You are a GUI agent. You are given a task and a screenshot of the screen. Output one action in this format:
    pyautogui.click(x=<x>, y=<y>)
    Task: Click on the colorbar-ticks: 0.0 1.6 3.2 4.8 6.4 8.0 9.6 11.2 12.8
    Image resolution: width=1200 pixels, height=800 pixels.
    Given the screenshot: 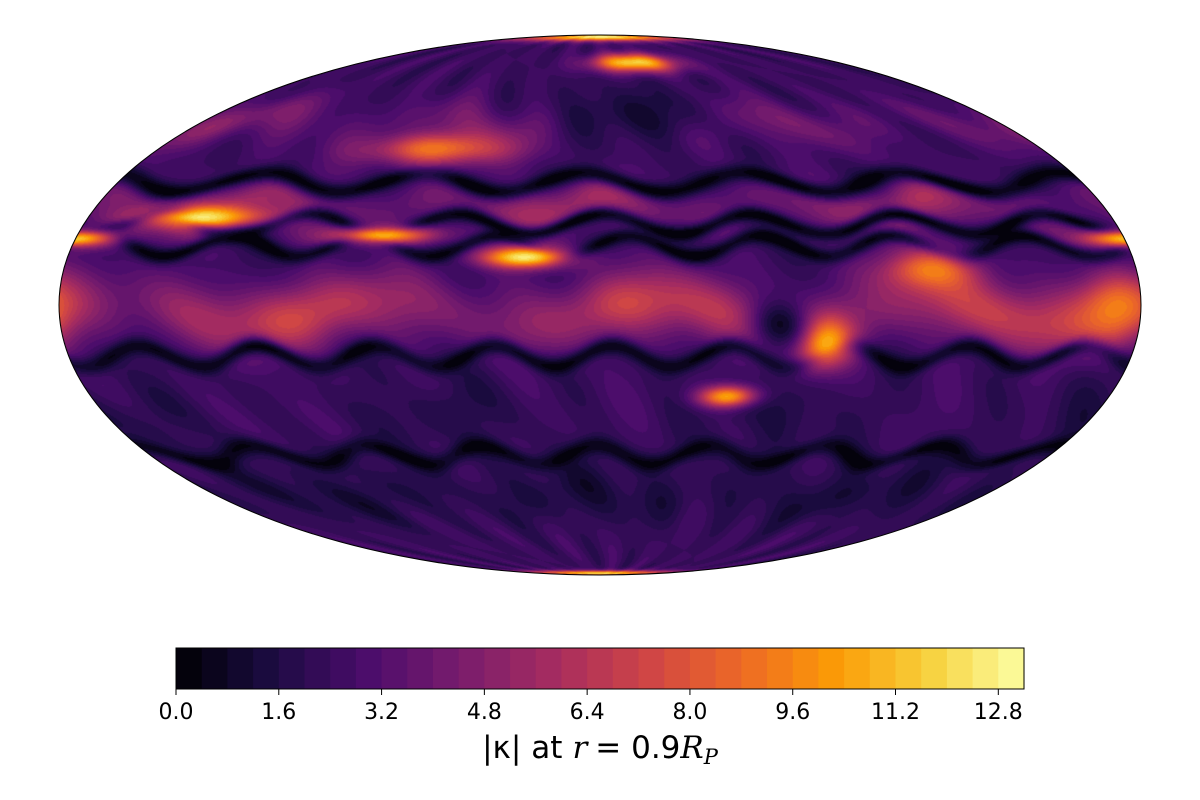 What is the action you would take?
    pyautogui.click(x=591, y=707)
    